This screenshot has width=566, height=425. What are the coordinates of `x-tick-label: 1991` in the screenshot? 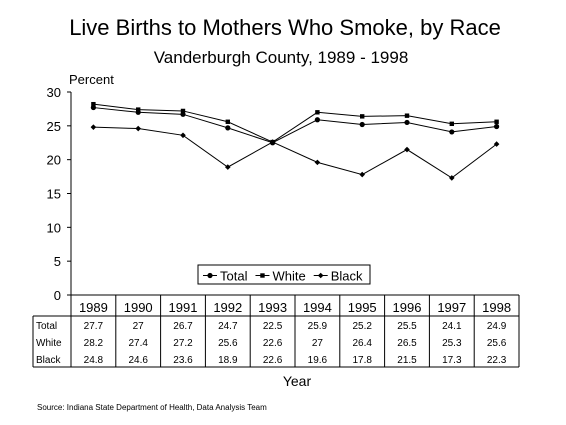 It's located at (183, 307).